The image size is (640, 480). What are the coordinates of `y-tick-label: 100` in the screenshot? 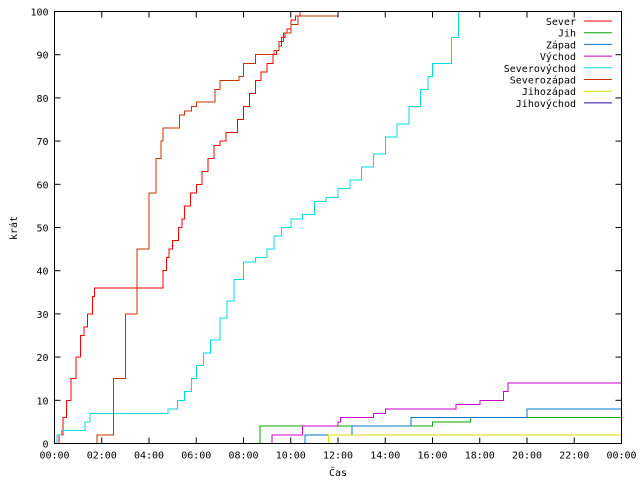 It's located at (39, 13).